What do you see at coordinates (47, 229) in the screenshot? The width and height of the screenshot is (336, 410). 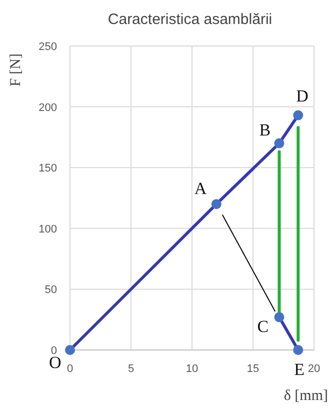 I see `y-tick-label: 100` at bounding box center [47, 229].